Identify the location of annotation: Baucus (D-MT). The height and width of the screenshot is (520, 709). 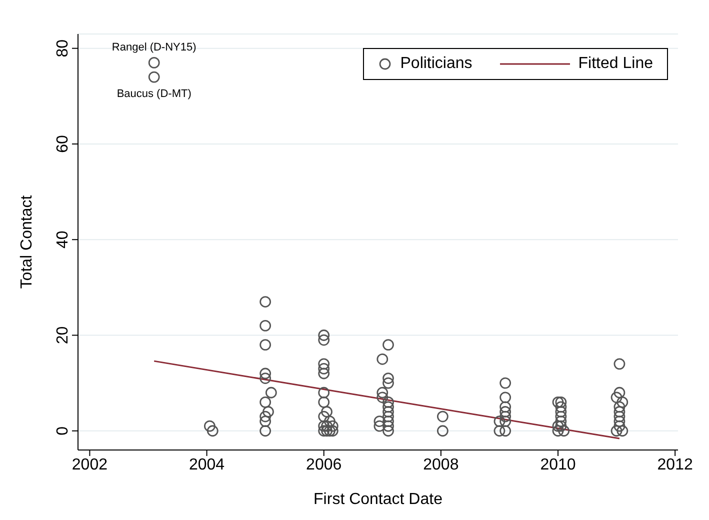
(154, 94).